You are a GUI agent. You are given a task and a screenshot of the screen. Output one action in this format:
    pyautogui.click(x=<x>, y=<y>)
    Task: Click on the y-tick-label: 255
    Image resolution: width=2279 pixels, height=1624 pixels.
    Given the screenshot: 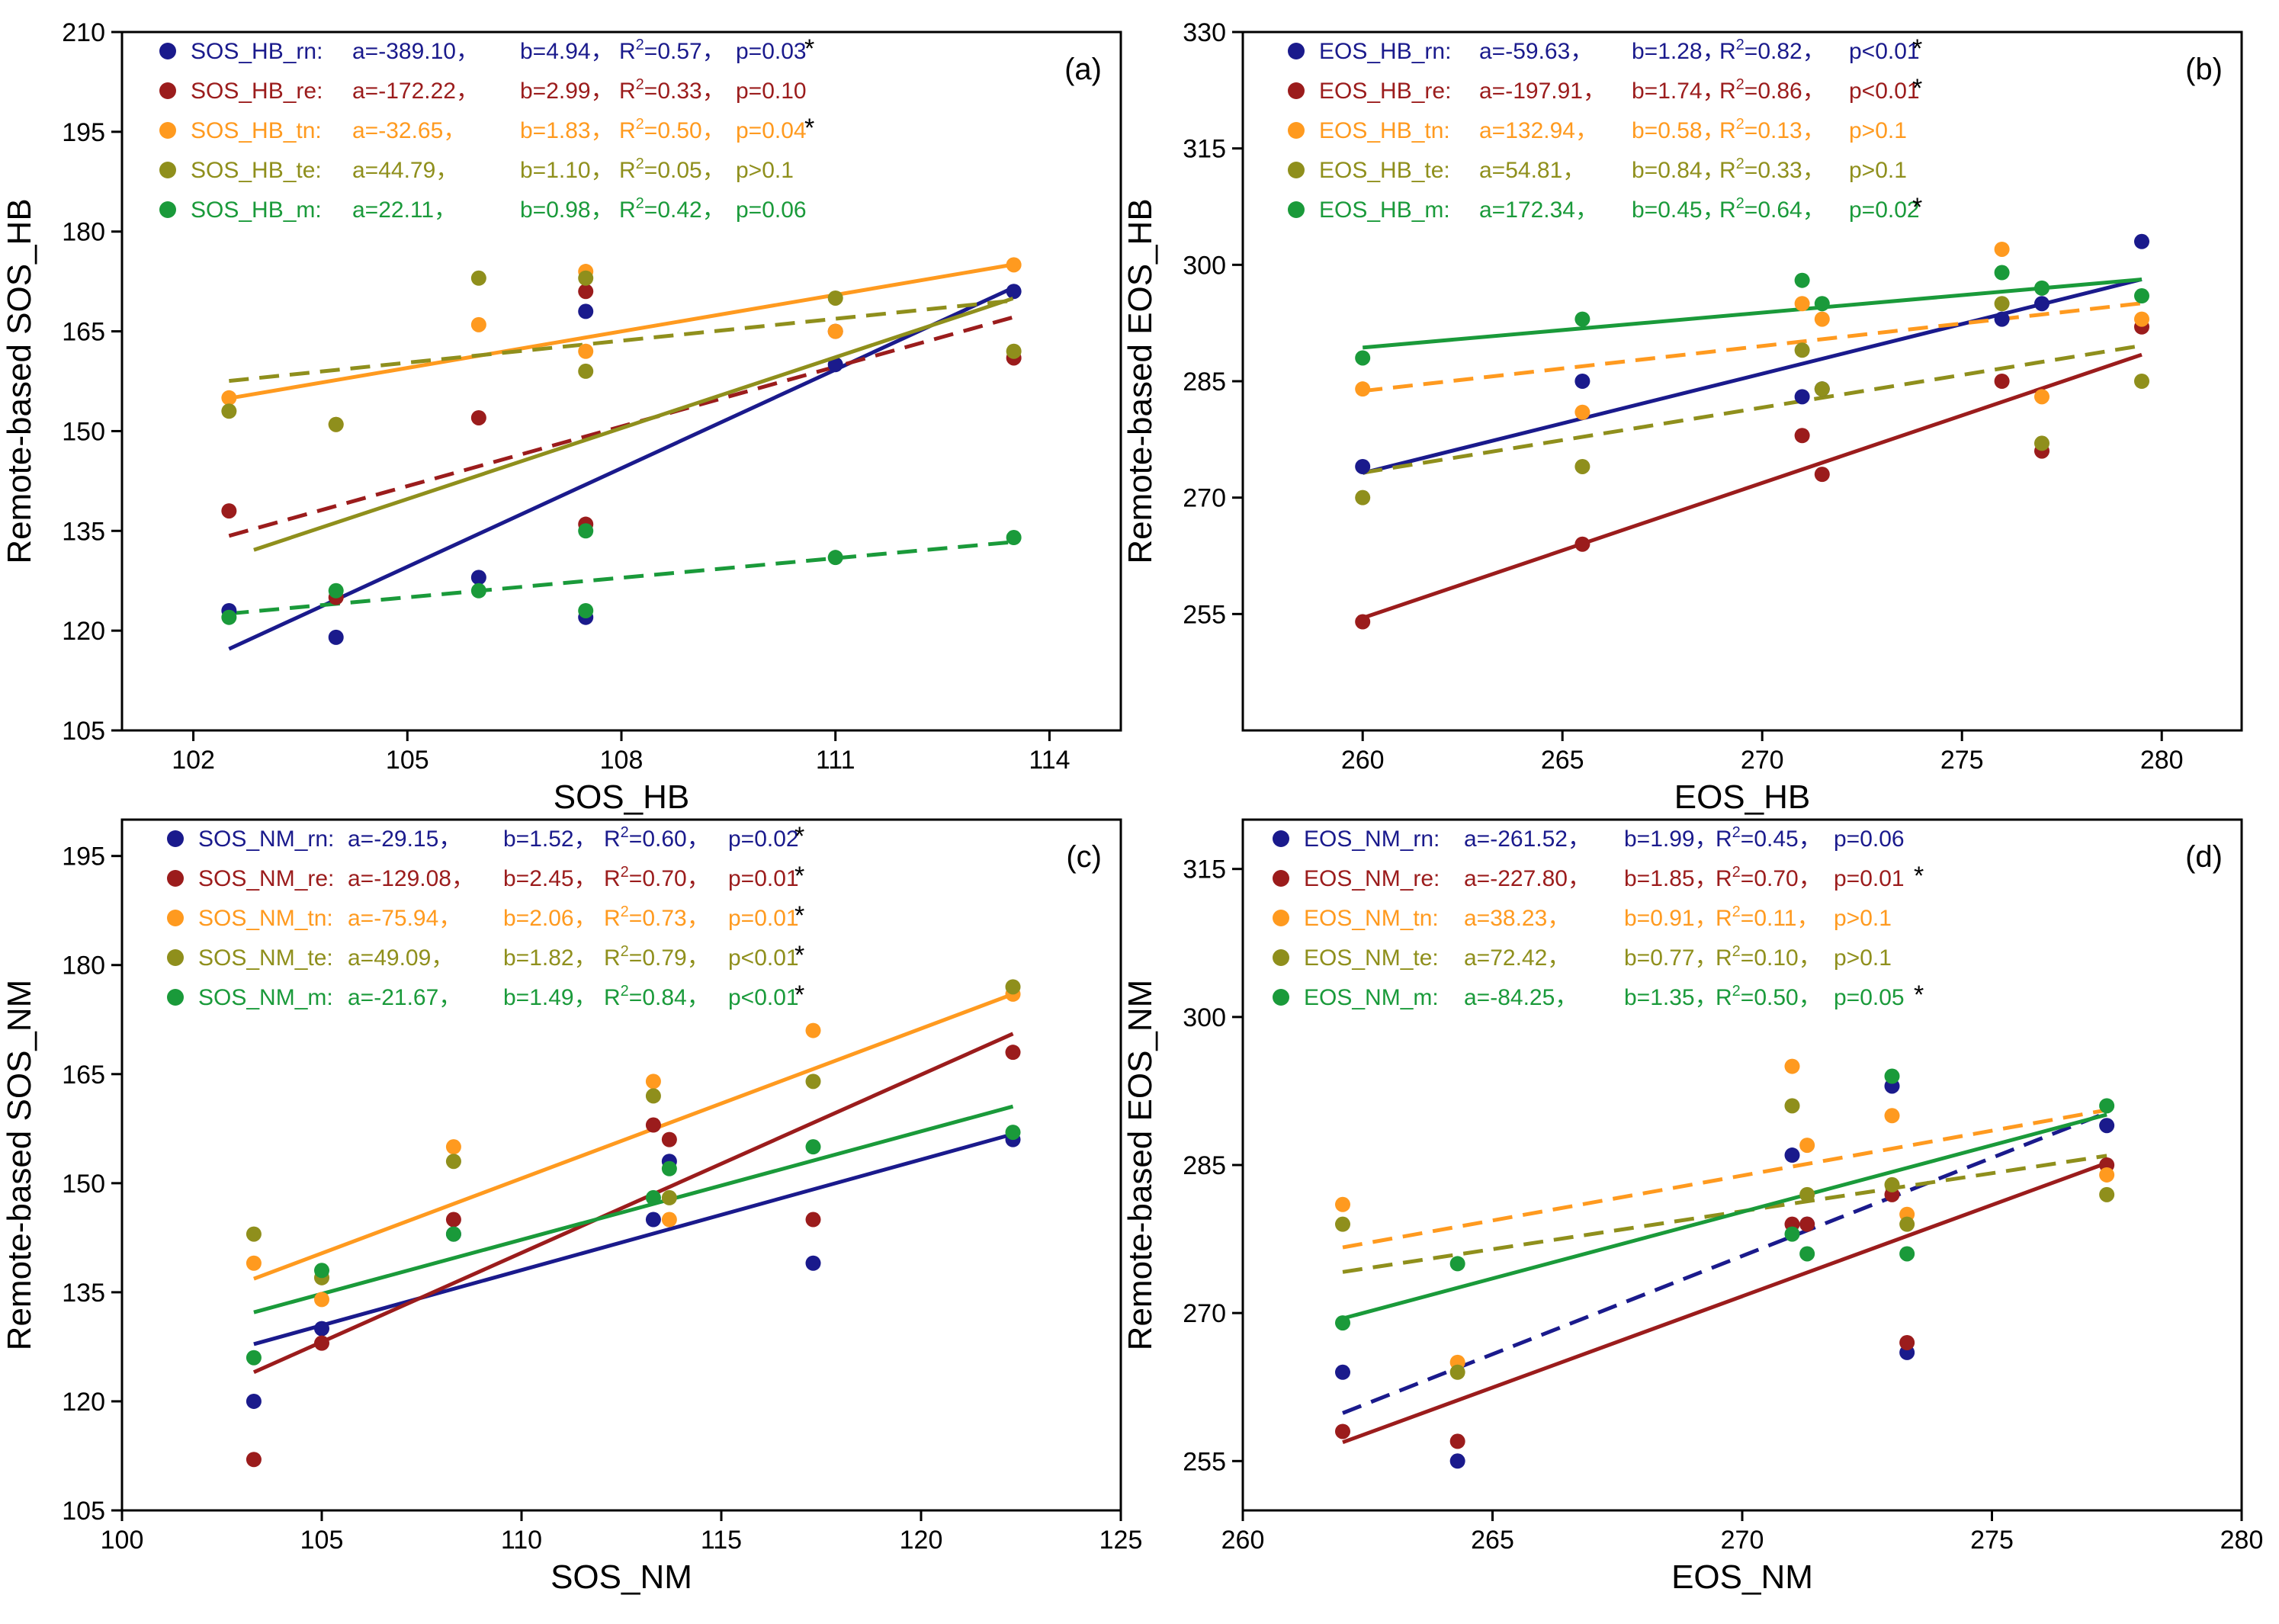 What is the action you would take?
    pyautogui.click(x=1204, y=1461)
    